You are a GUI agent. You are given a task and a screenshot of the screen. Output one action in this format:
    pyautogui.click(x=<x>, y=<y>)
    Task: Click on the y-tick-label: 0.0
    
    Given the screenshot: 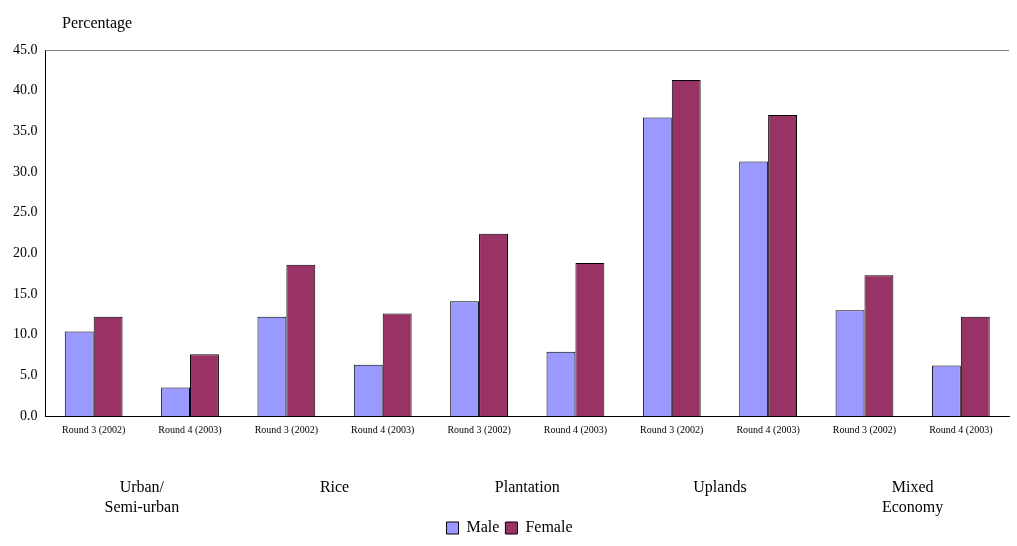 What is the action you would take?
    pyautogui.click(x=29, y=415)
    